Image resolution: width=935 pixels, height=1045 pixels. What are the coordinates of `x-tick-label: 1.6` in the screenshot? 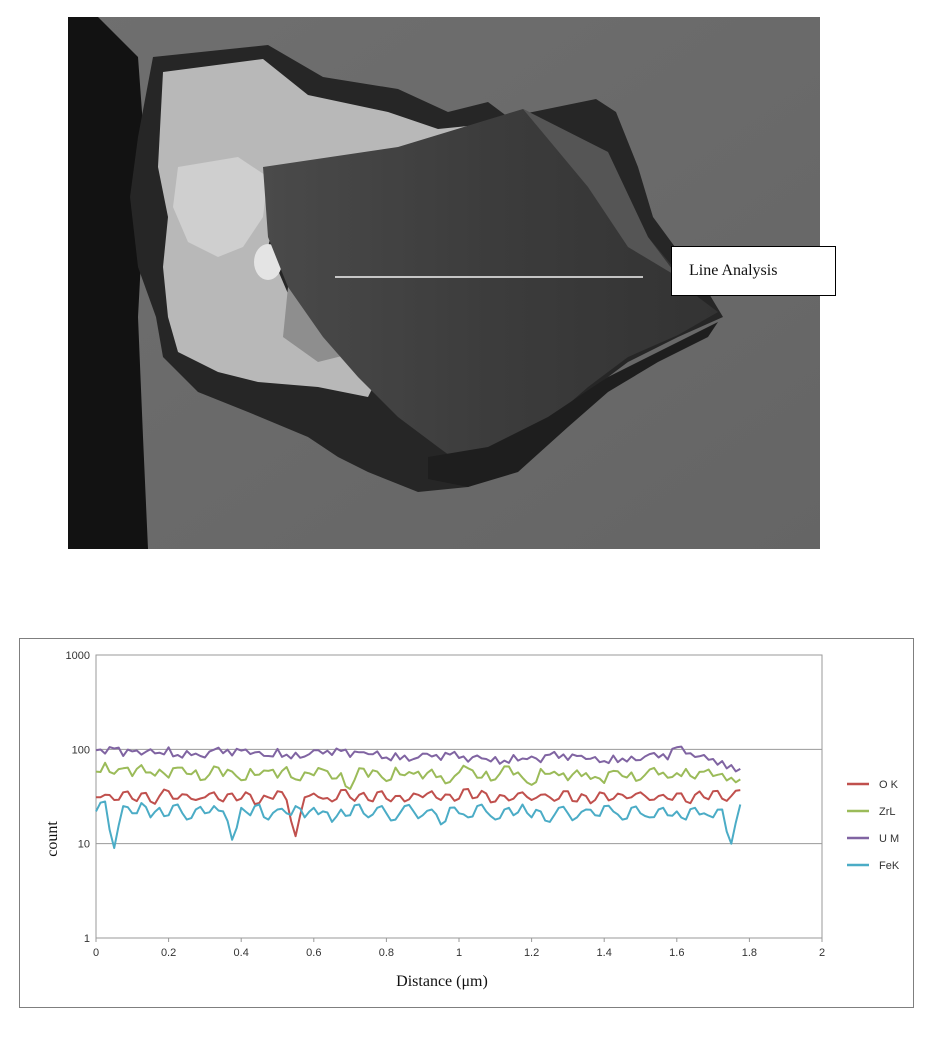 It's located at (676, 953).